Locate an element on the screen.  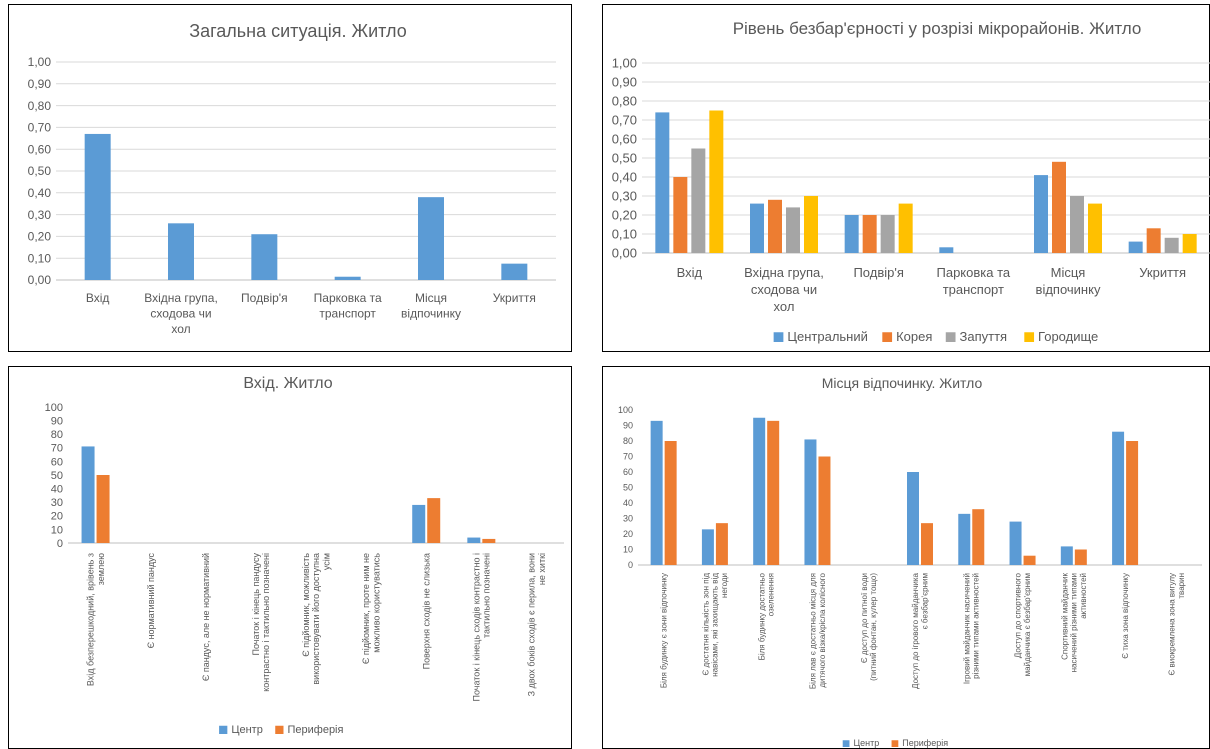
x-tick-label: Місця is located at coordinates (431, 298).